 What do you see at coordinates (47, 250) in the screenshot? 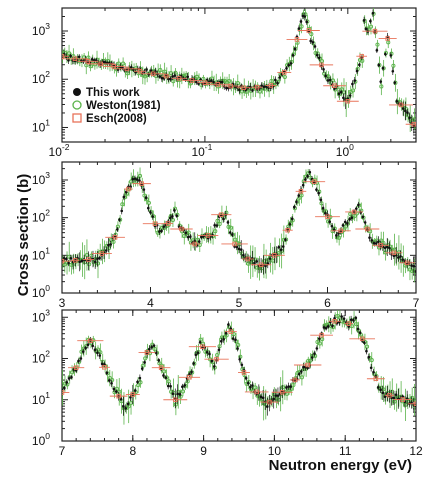
I see `y-tick-exponent: 1` at bounding box center [47, 250].